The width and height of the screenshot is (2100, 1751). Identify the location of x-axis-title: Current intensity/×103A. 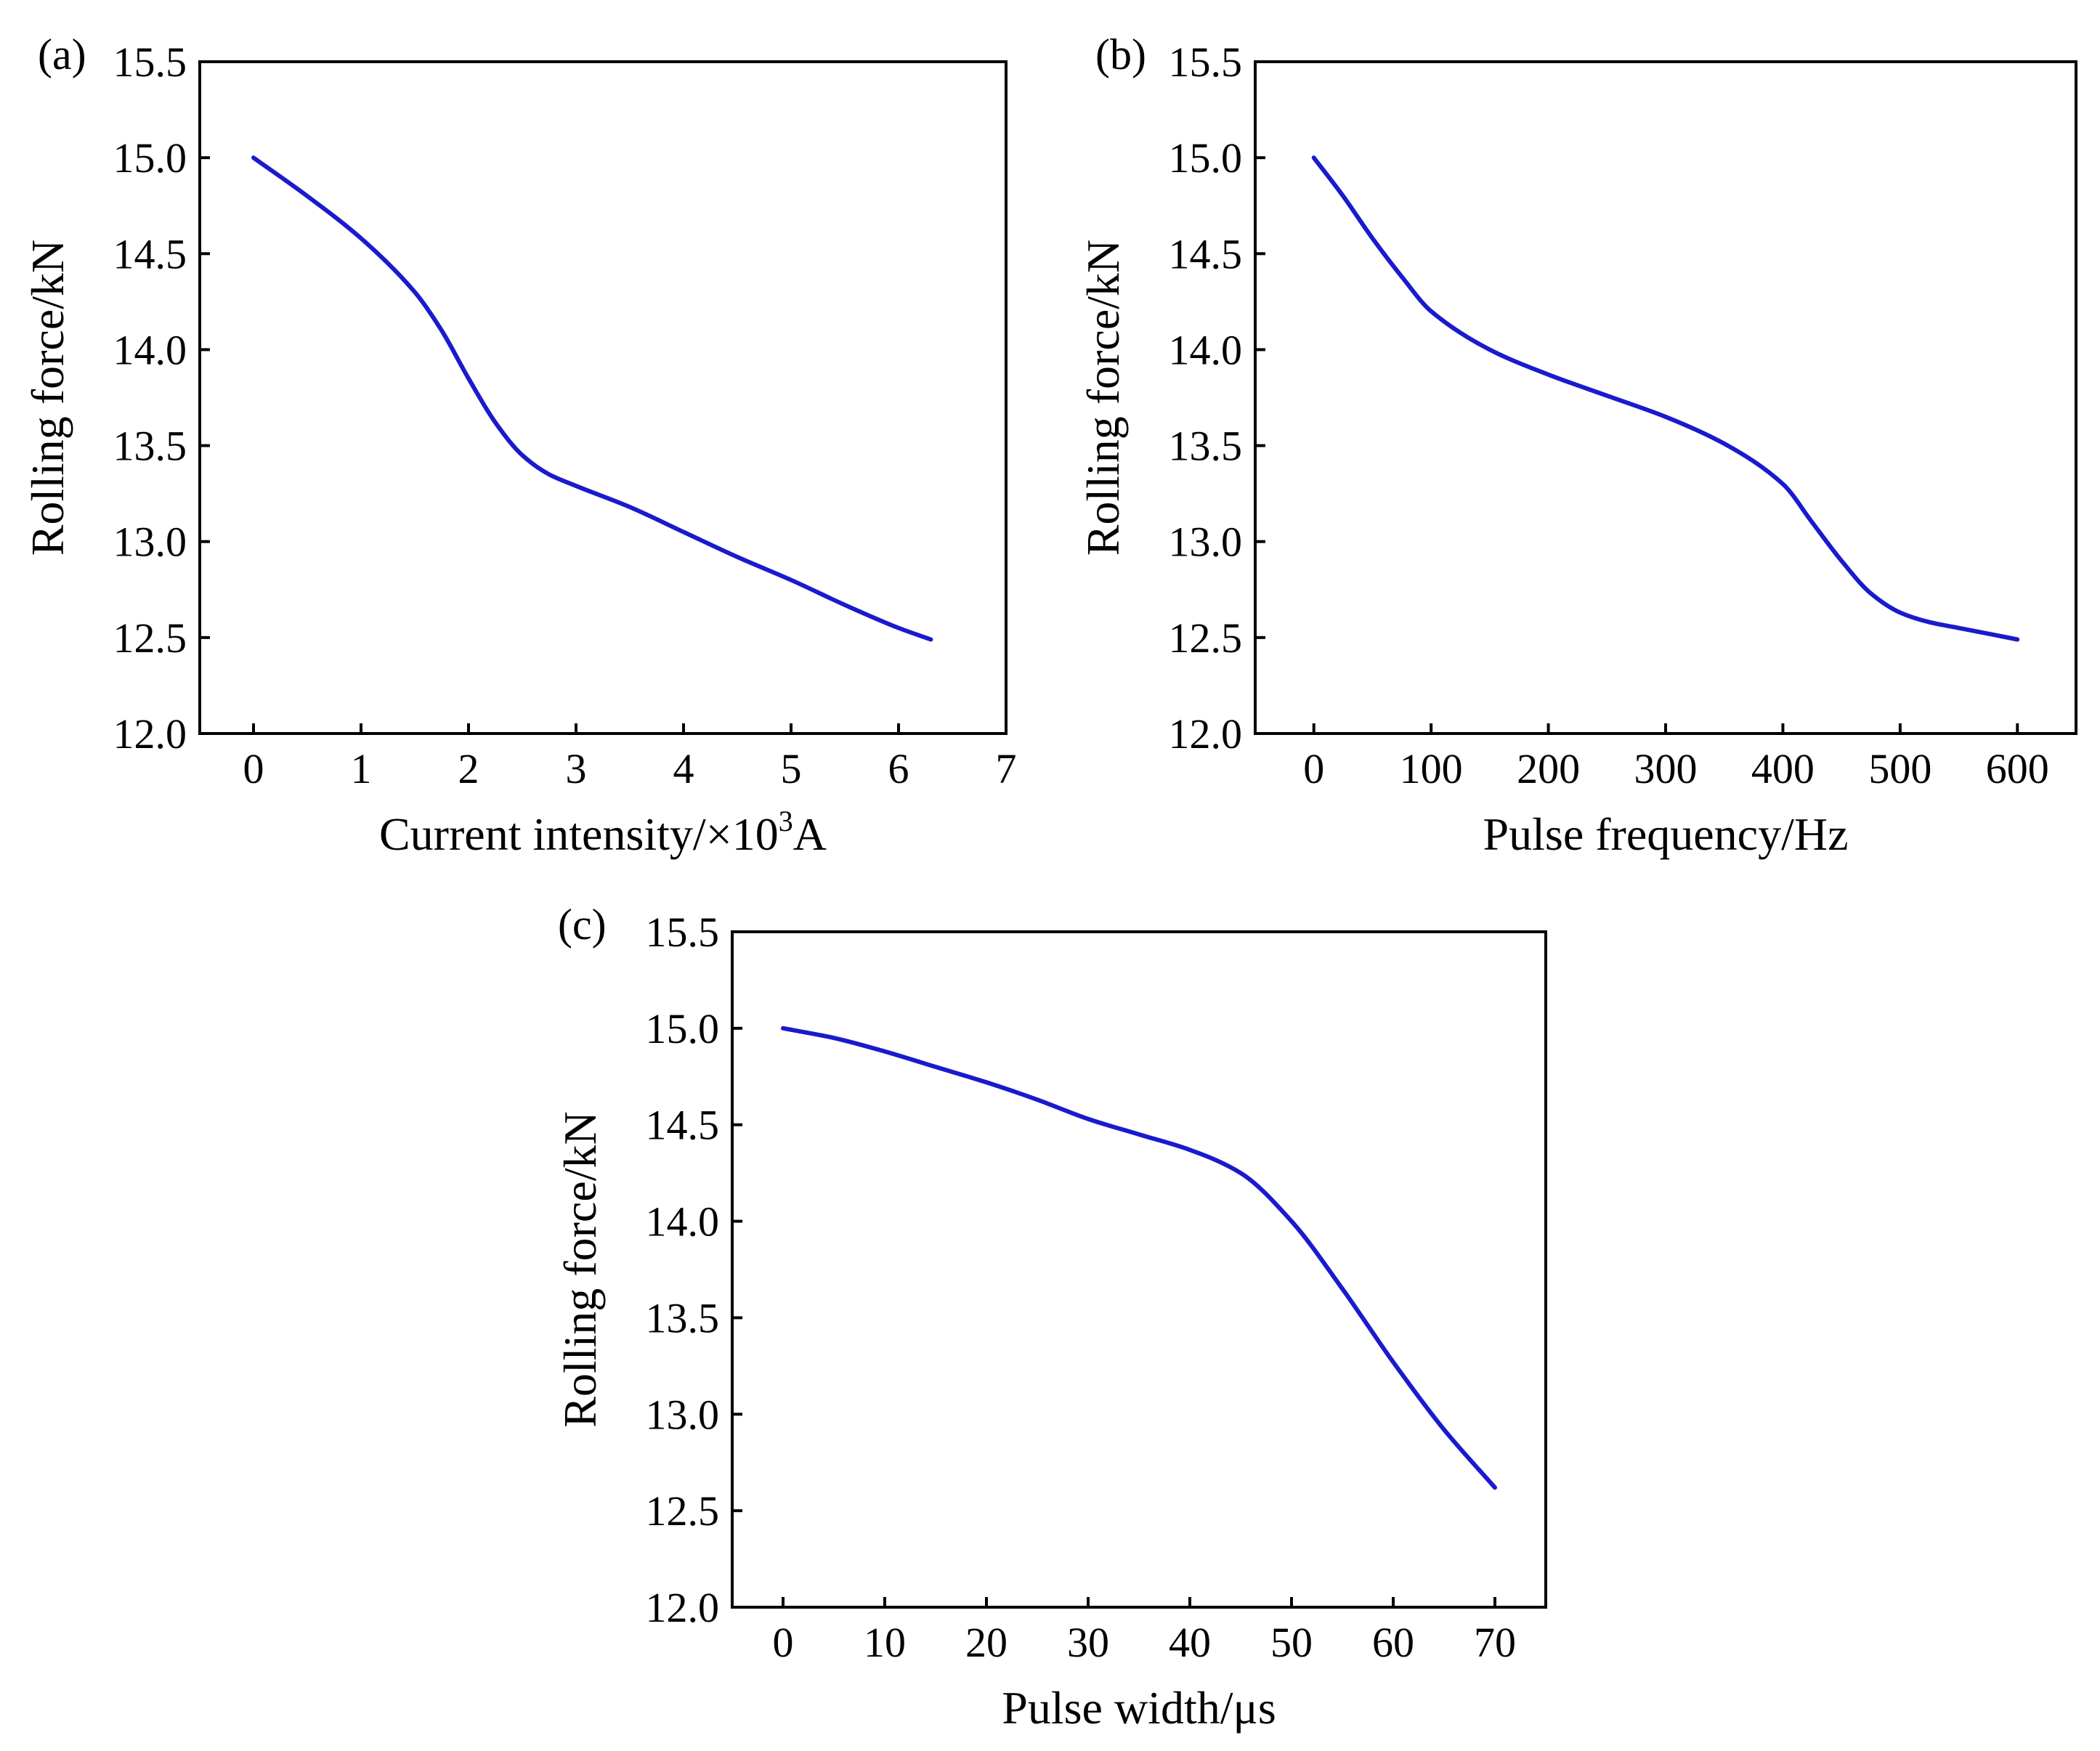
(603, 832).